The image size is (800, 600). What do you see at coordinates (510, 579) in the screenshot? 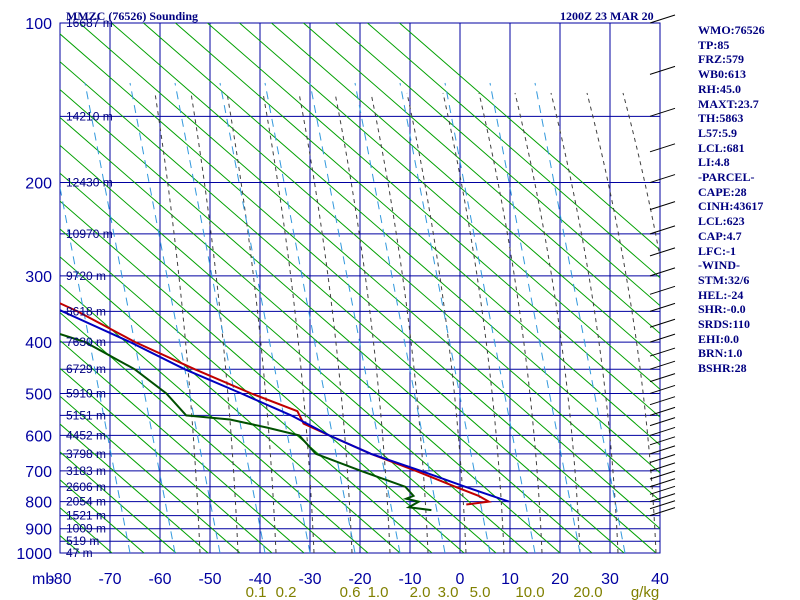
I see `temperature-tick-label: 10` at bounding box center [510, 579].